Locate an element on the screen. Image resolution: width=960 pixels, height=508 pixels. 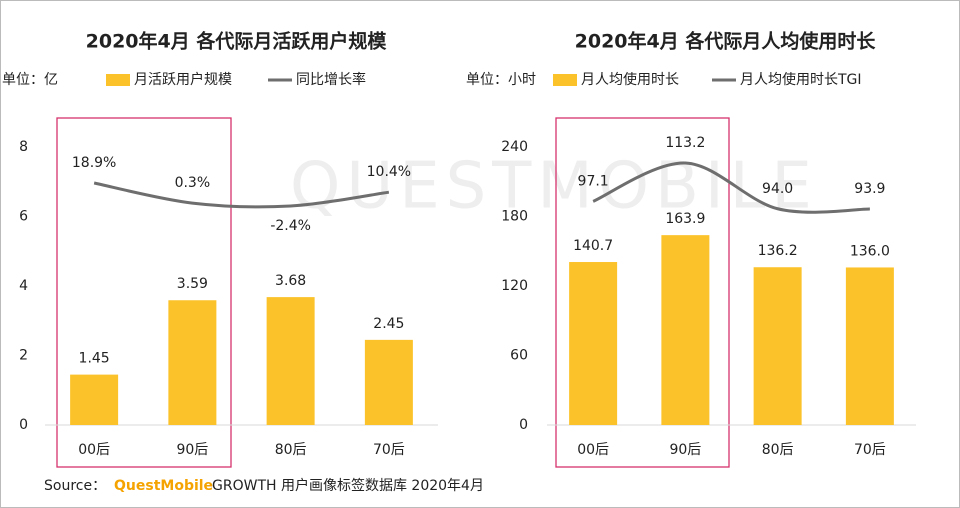
data-label: -2.4% is located at coordinates (290, 226).